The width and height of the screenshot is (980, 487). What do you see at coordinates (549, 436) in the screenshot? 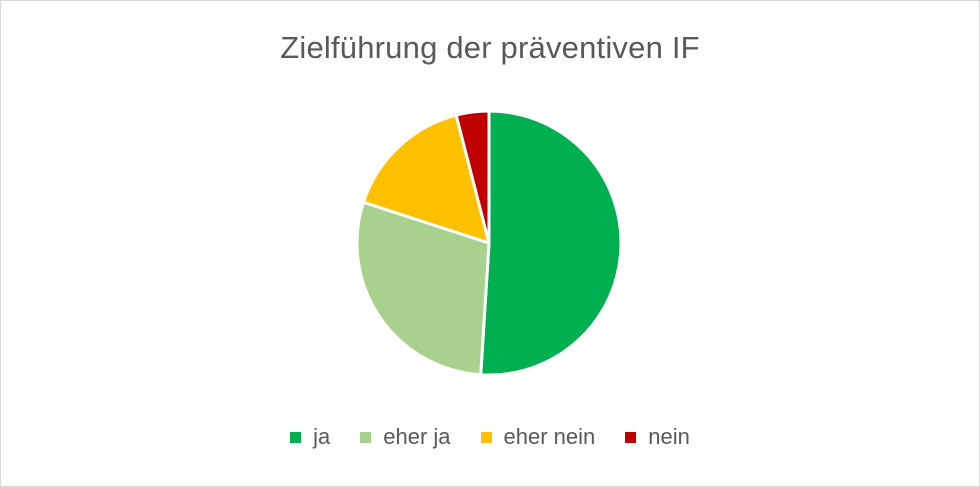
I see `legend-label-eher-nein: eher nein` at bounding box center [549, 436].